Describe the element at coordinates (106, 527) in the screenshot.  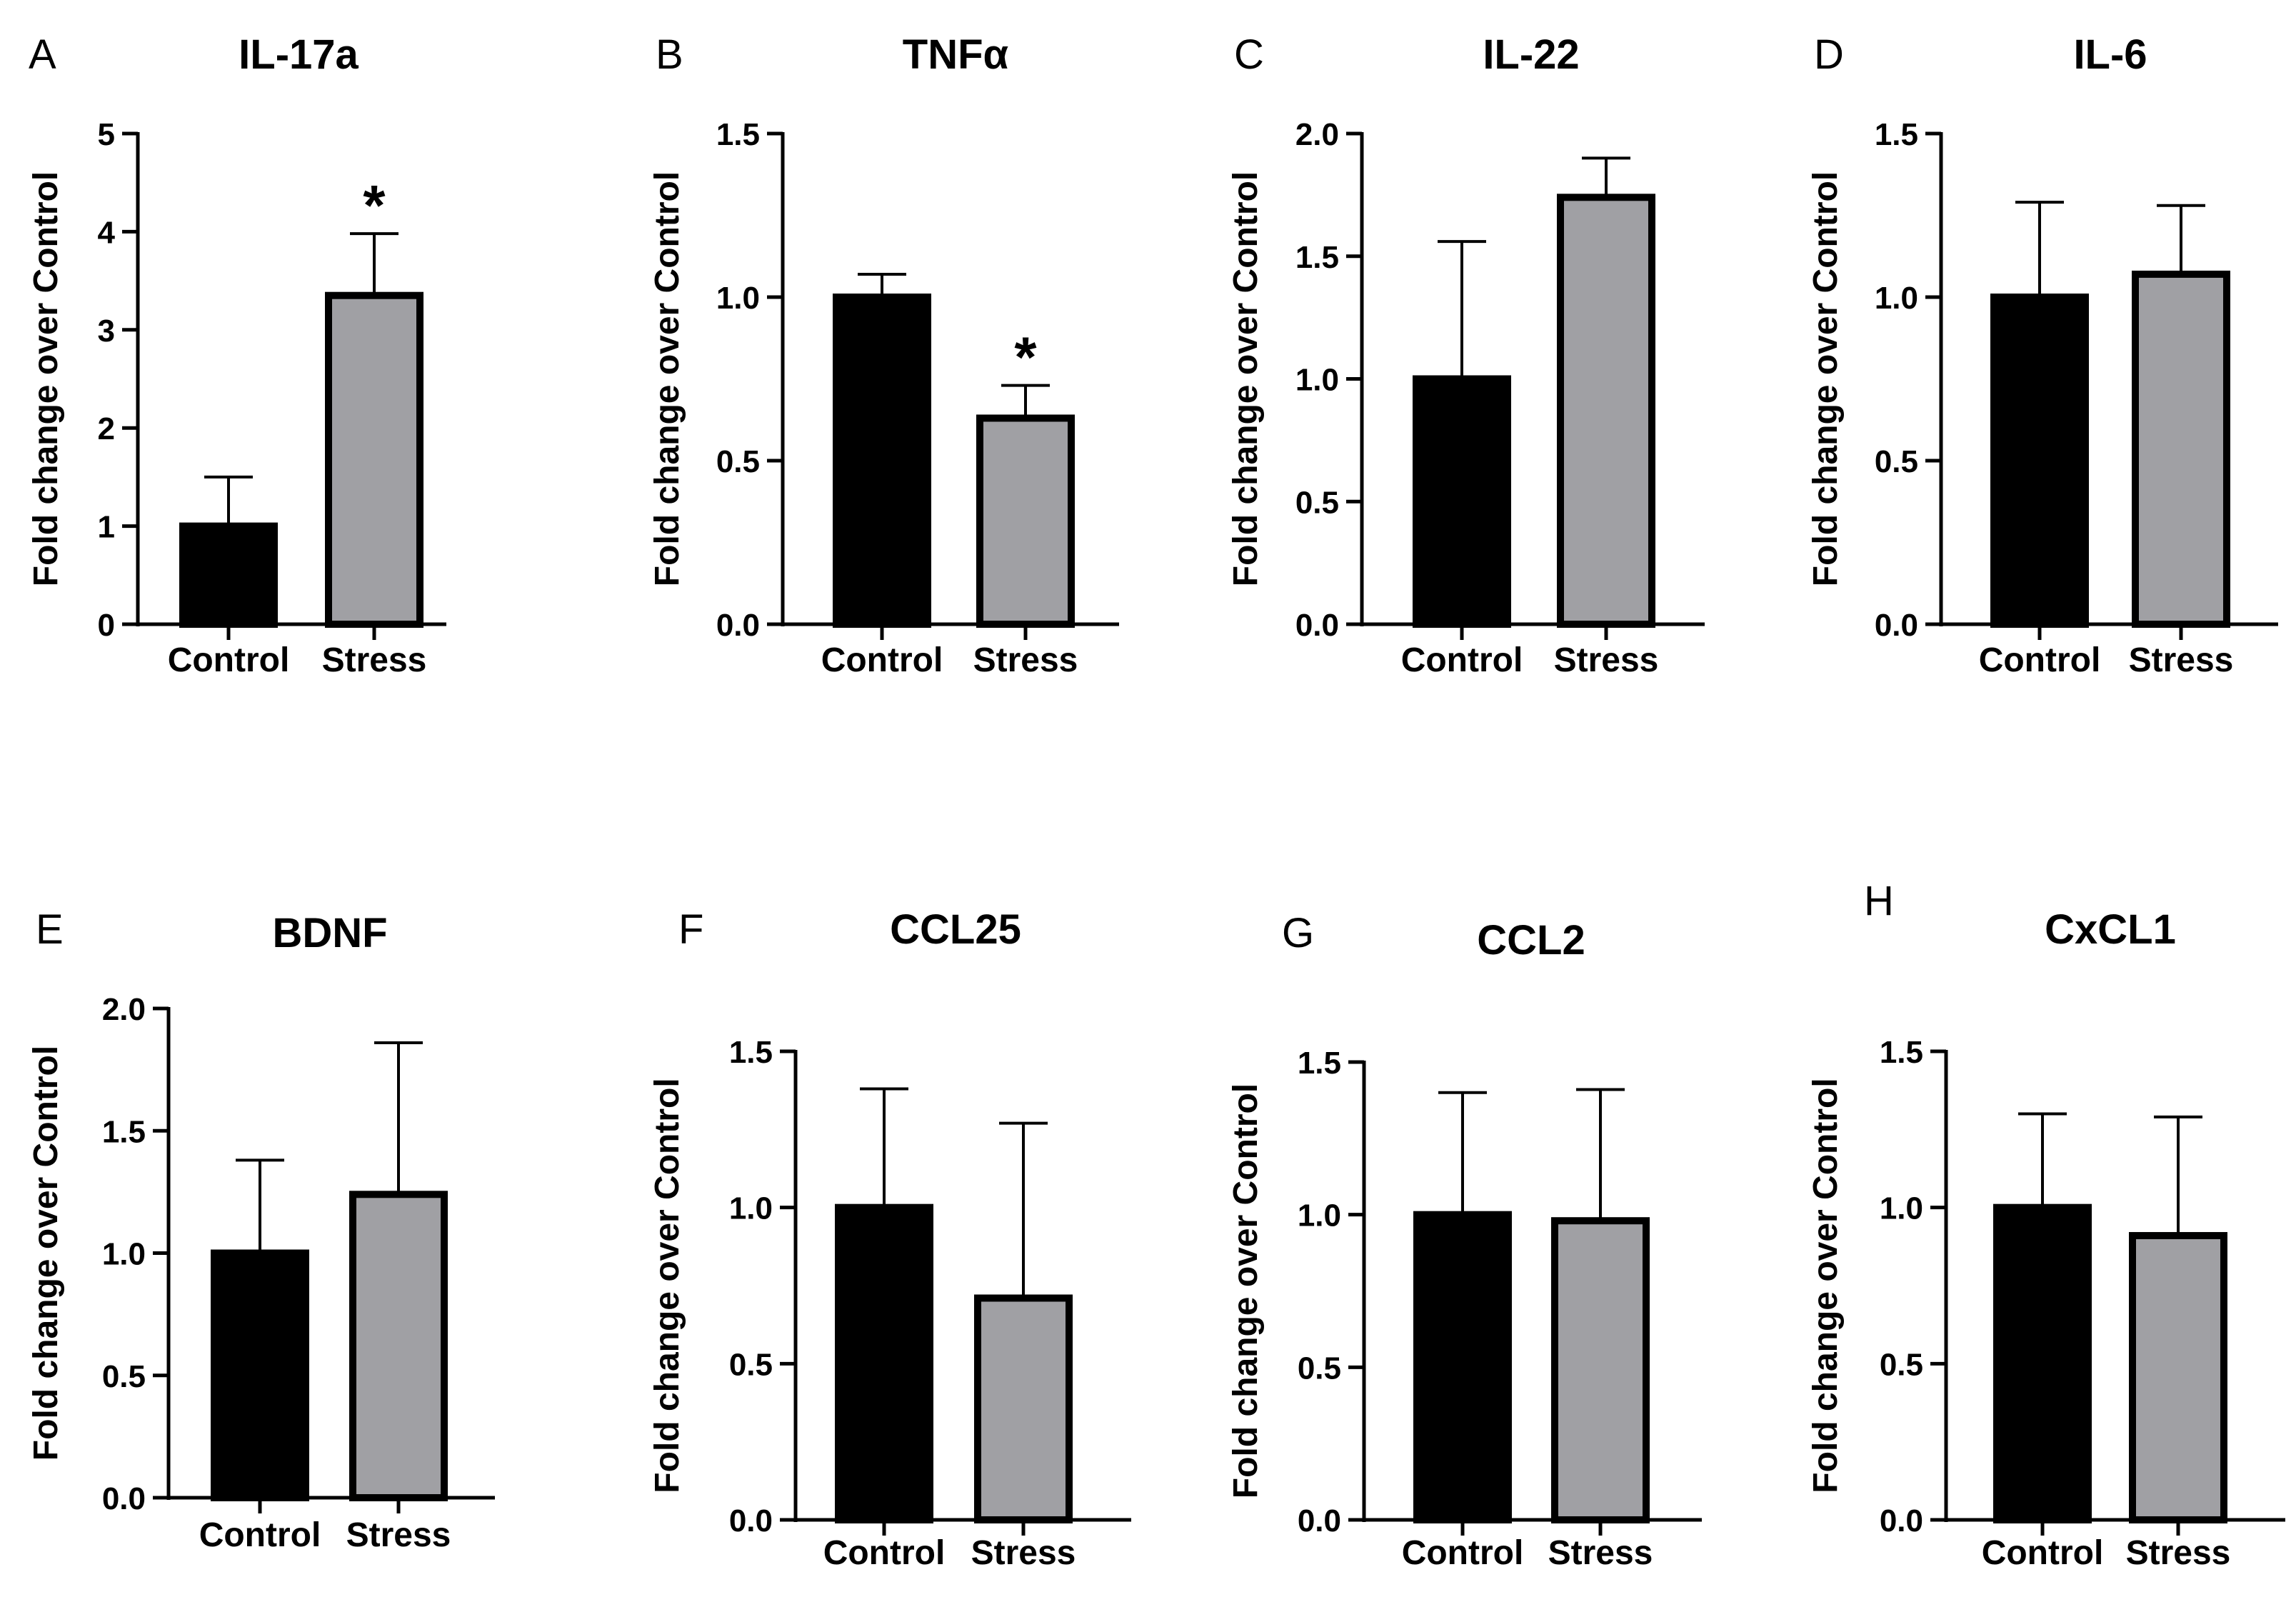
I see `y-tick-label: 1` at that location.